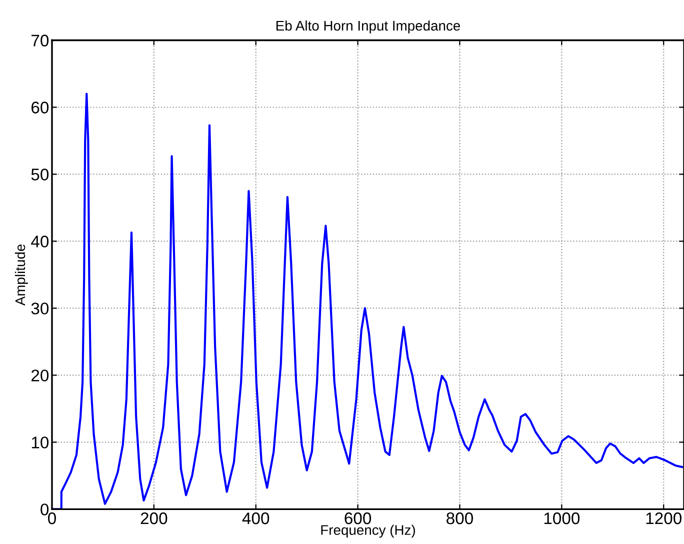  I want to click on y-tick-label: 10, so click(40, 442).